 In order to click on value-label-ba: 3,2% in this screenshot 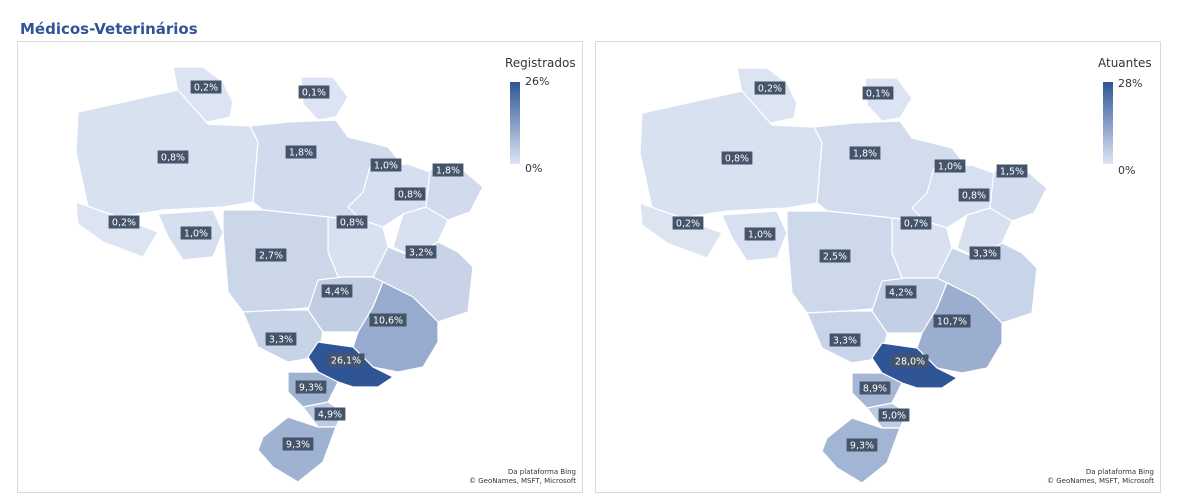, I will do `click(421, 253)`.